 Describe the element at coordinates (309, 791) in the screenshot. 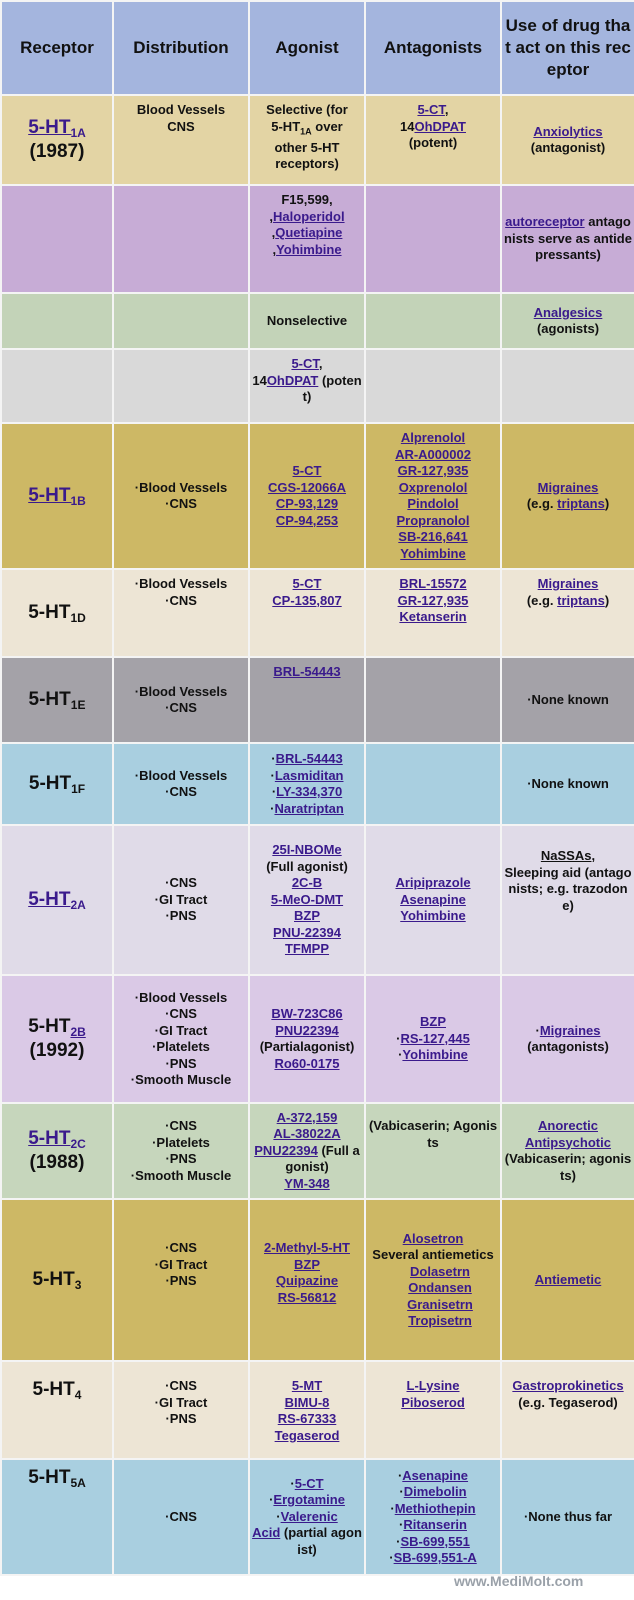

I see `agonist-link: LY-334,370` at that location.